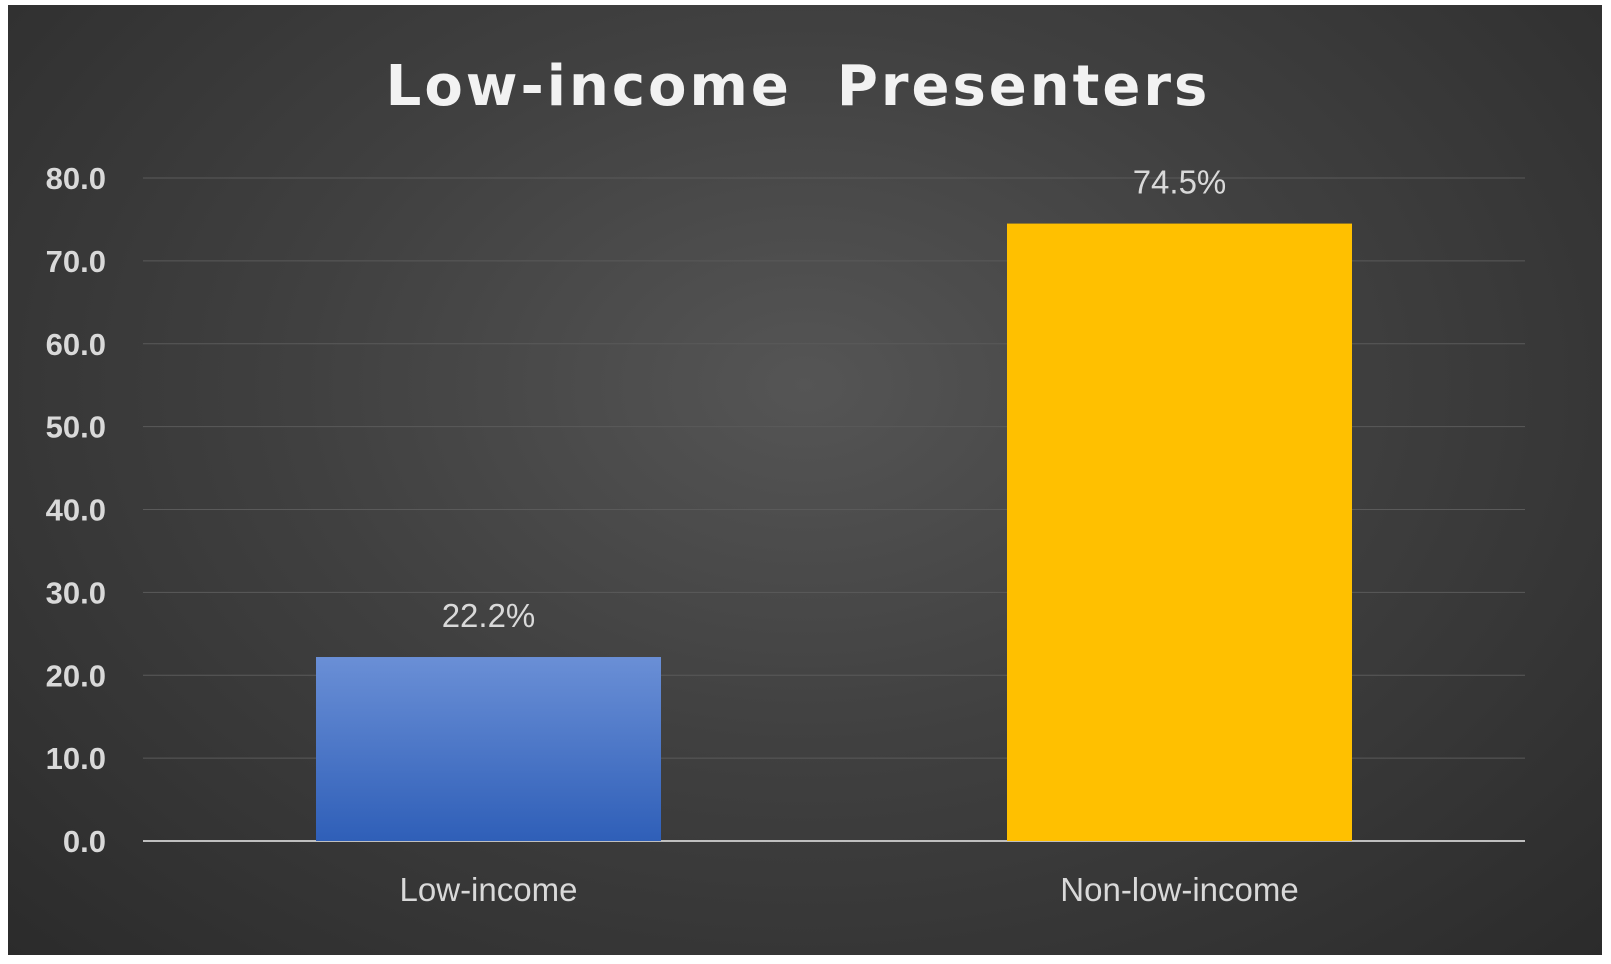 Image resolution: width=1611 pixels, height=964 pixels. Describe the element at coordinates (76, 261) in the screenshot. I see `y-tick-label: 70.0` at that location.